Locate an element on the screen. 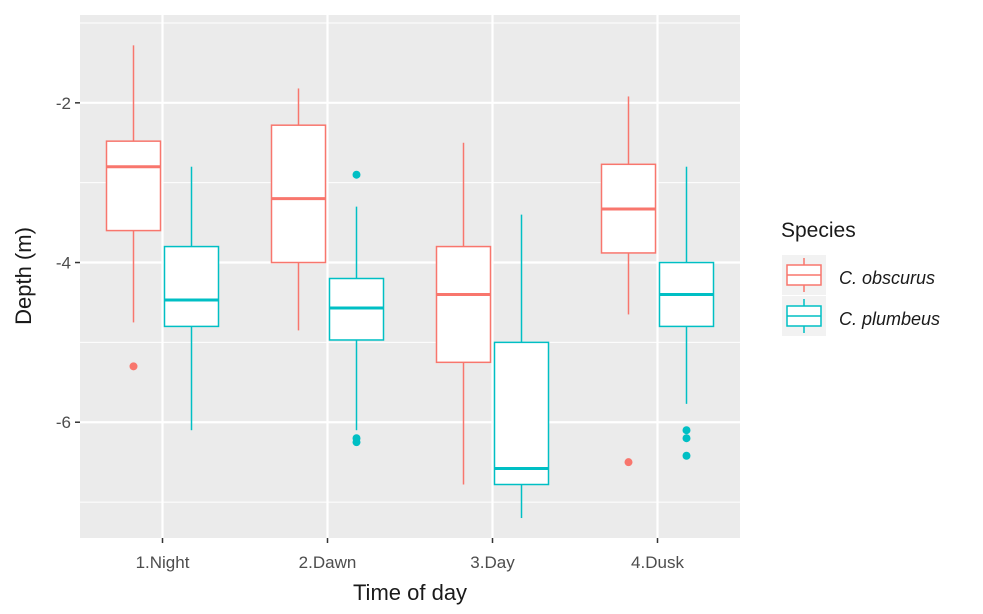  box-c-obscurus-1-night is located at coordinates (133, 208).